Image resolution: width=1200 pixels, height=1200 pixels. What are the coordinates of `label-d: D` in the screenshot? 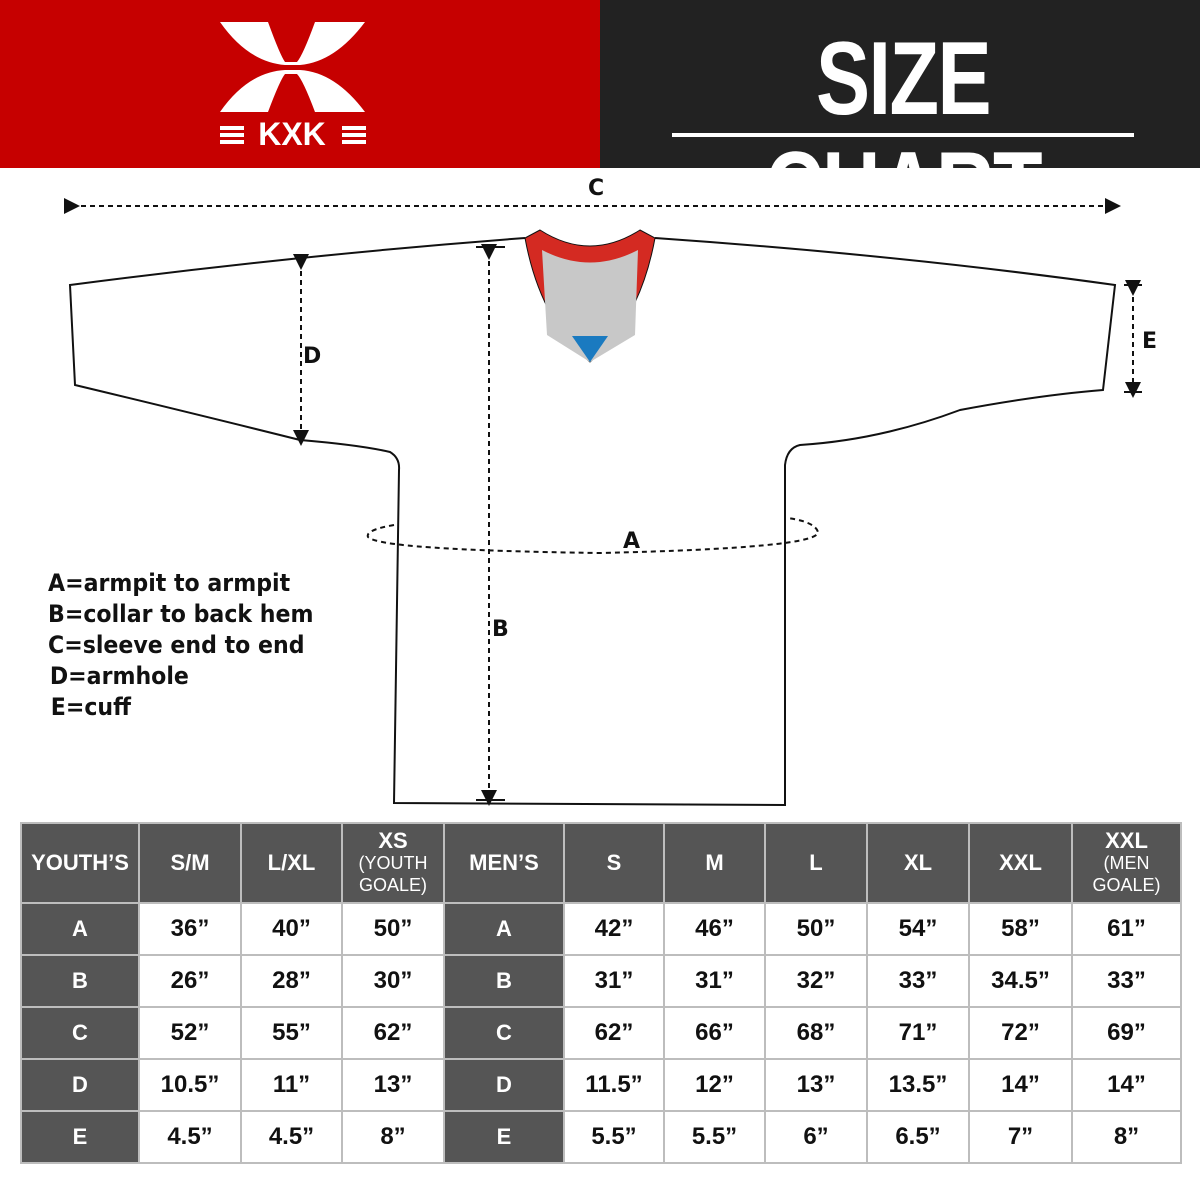 It's located at (312, 356).